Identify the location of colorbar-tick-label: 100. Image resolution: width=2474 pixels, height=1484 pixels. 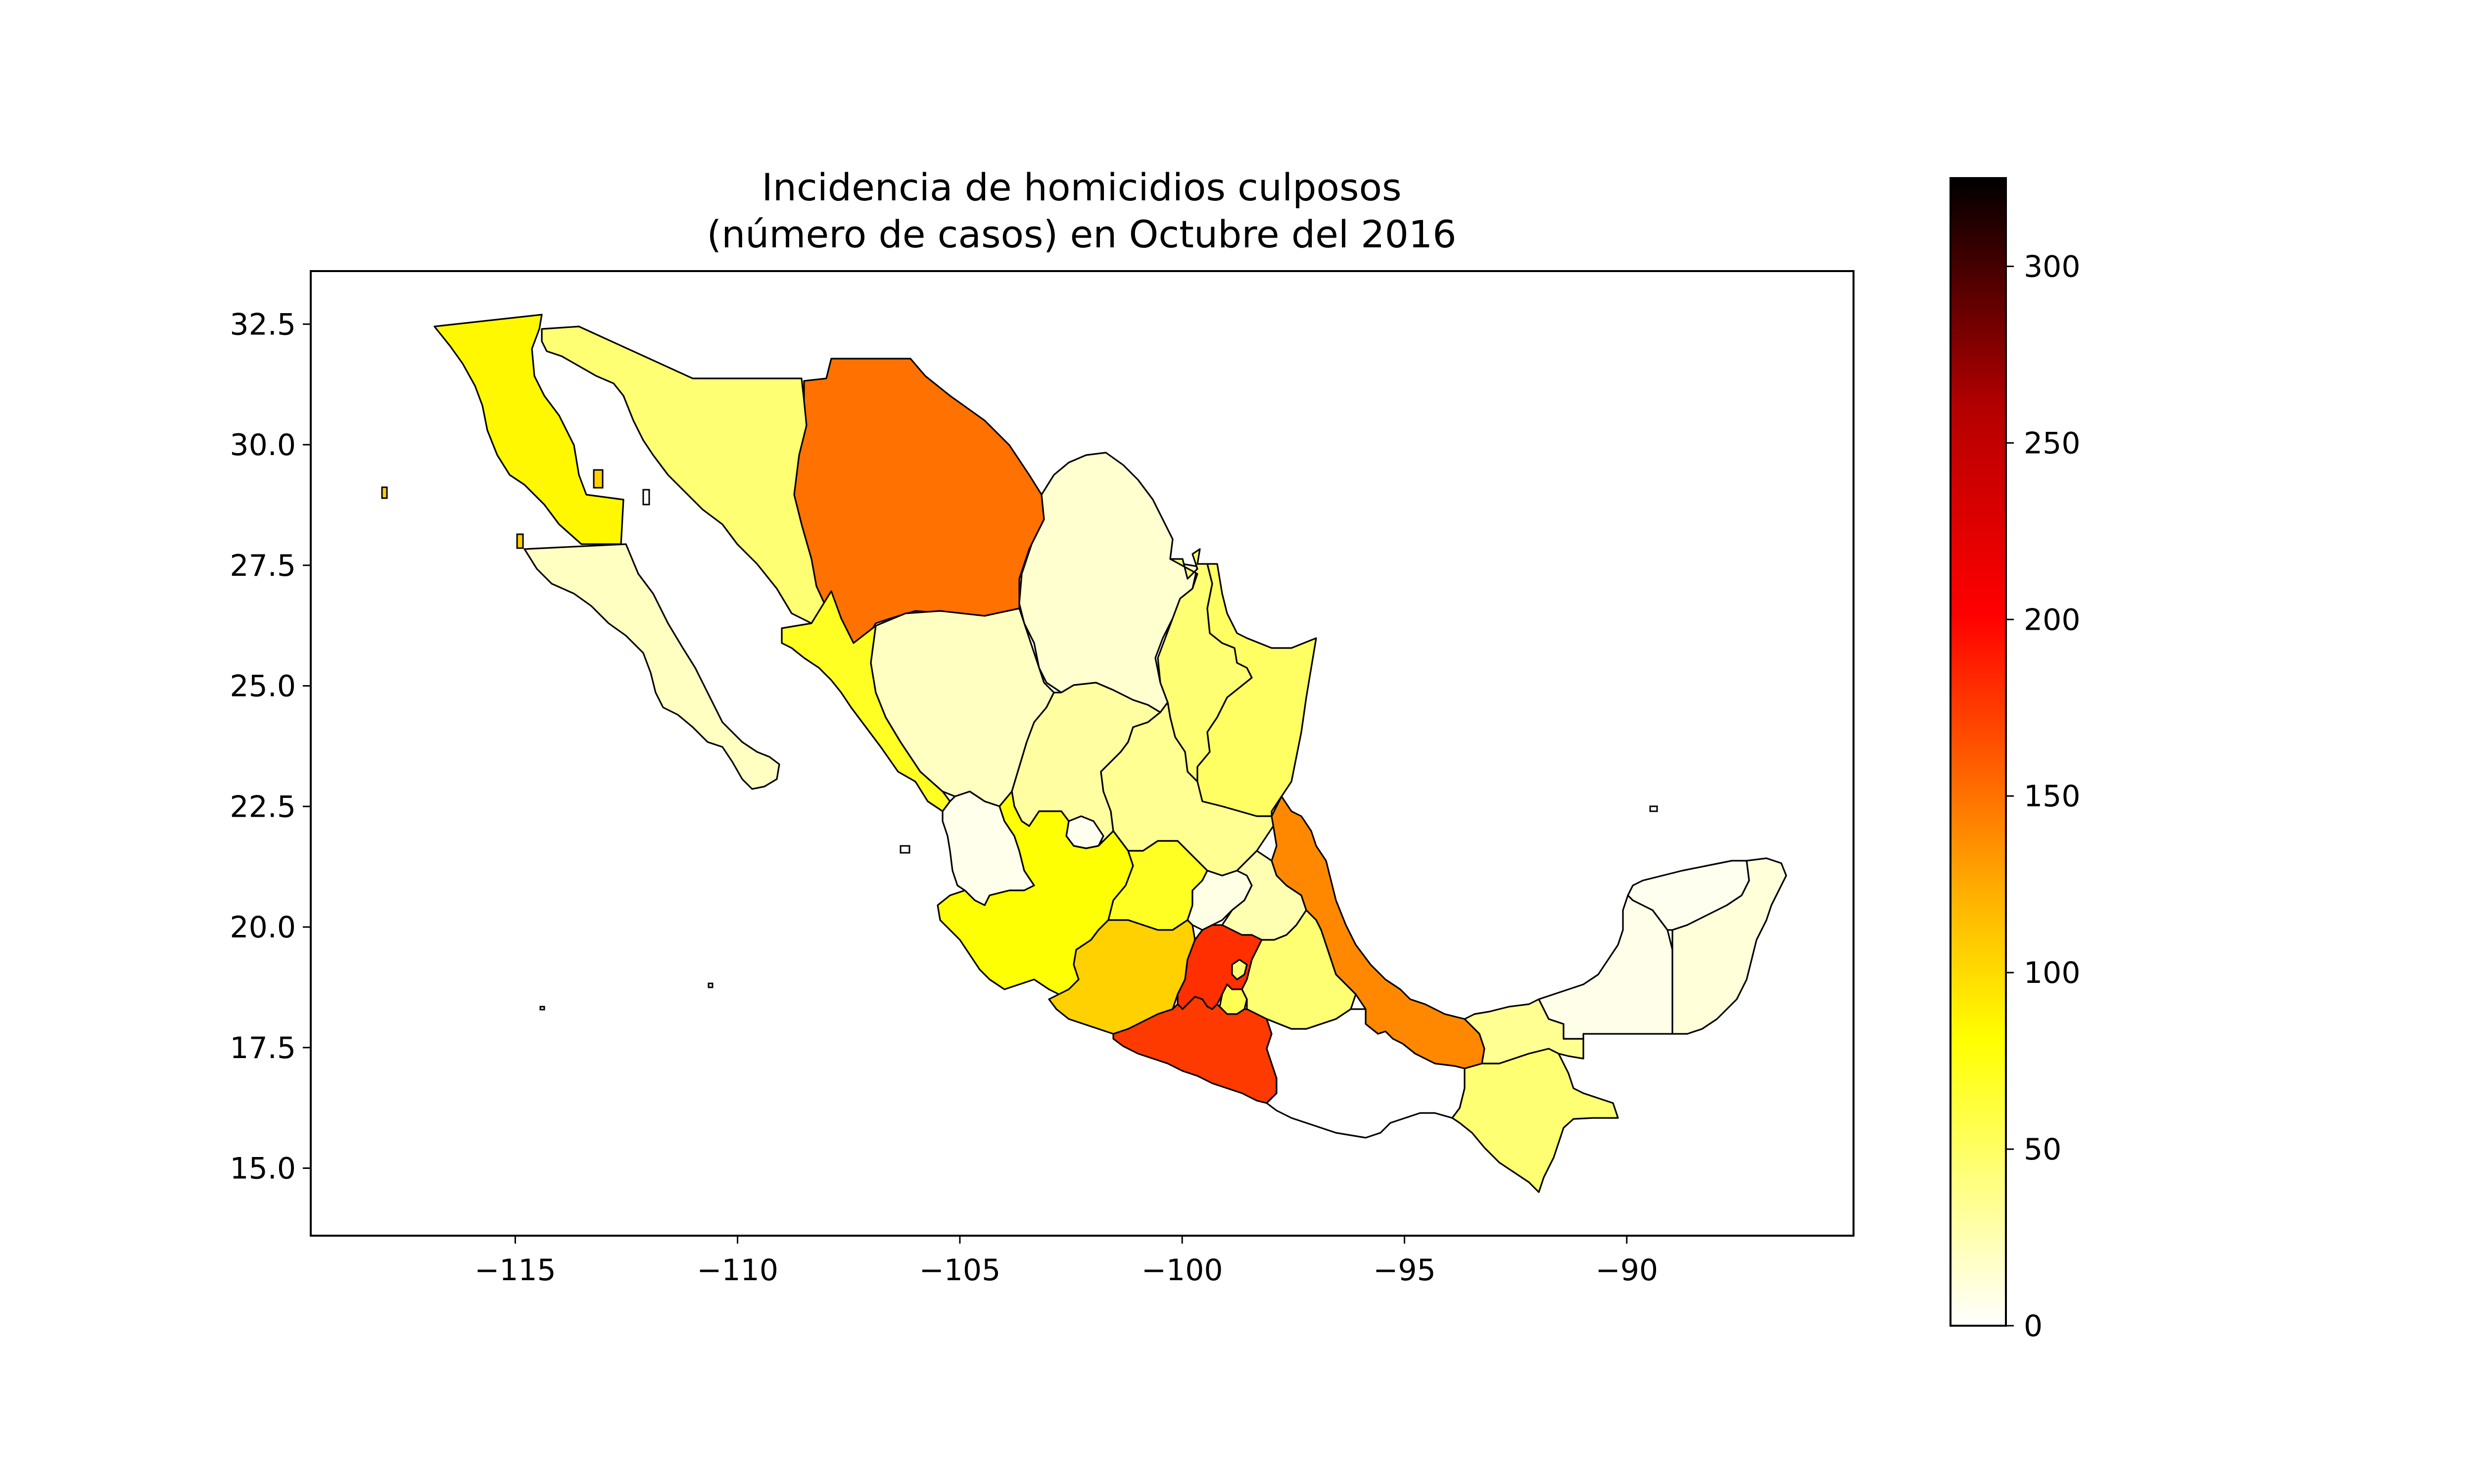
(2052, 973).